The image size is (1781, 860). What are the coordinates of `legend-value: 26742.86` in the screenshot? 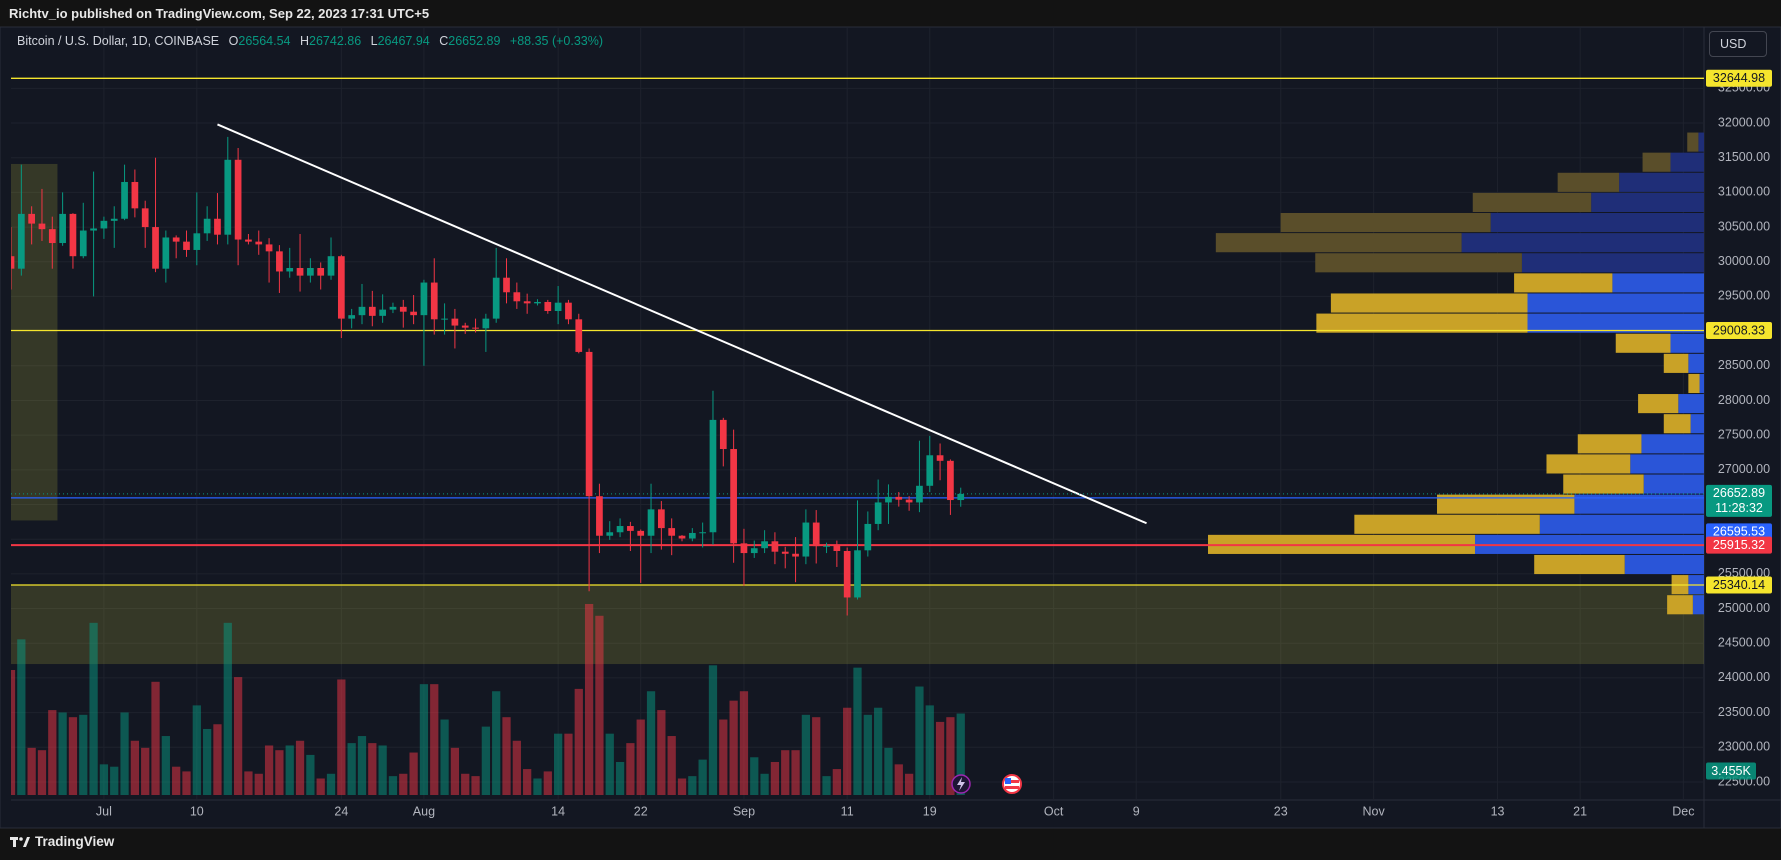 It's located at (335, 41).